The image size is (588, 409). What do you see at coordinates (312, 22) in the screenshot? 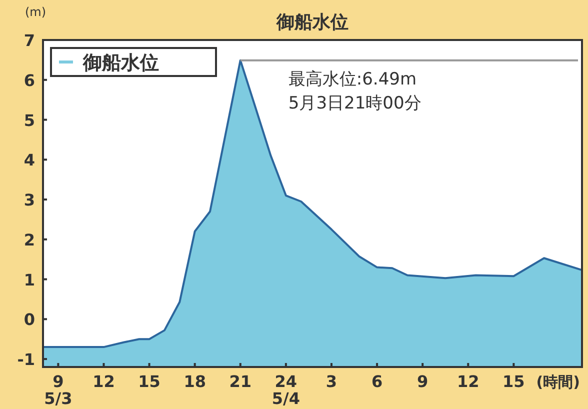
I see `chart-title: 御船水位` at bounding box center [312, 22].